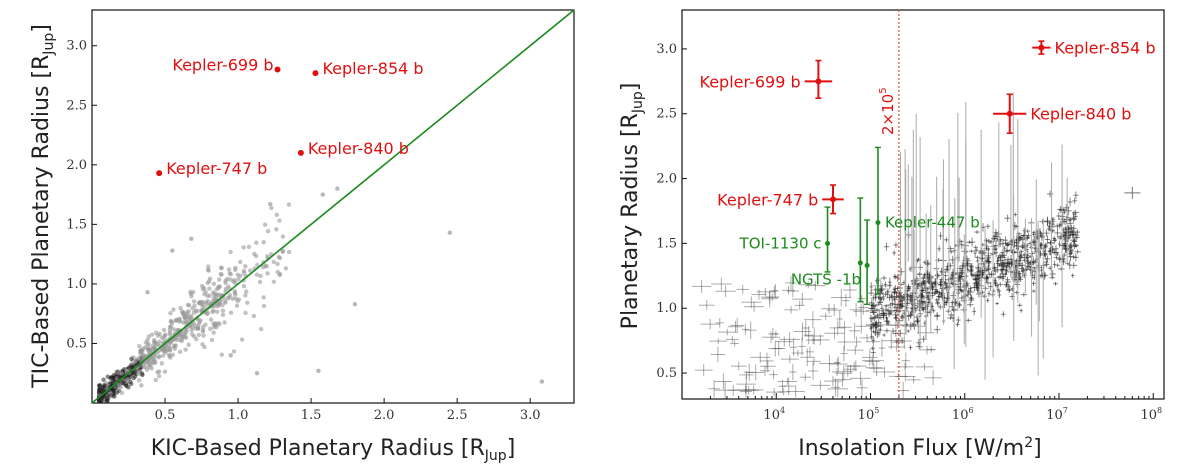 The image size is (1200, 469). Describe the element at coordinates (920, 448) in the screenshot. I see `right-x-axis-label: Insolation Flux [W/m2]` at that location.